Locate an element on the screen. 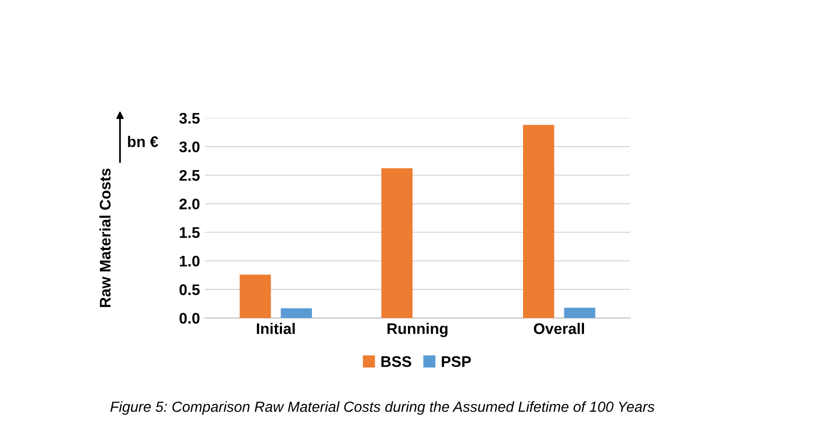  y-tick-label: 3.0 is located at coordinates (189, 146).